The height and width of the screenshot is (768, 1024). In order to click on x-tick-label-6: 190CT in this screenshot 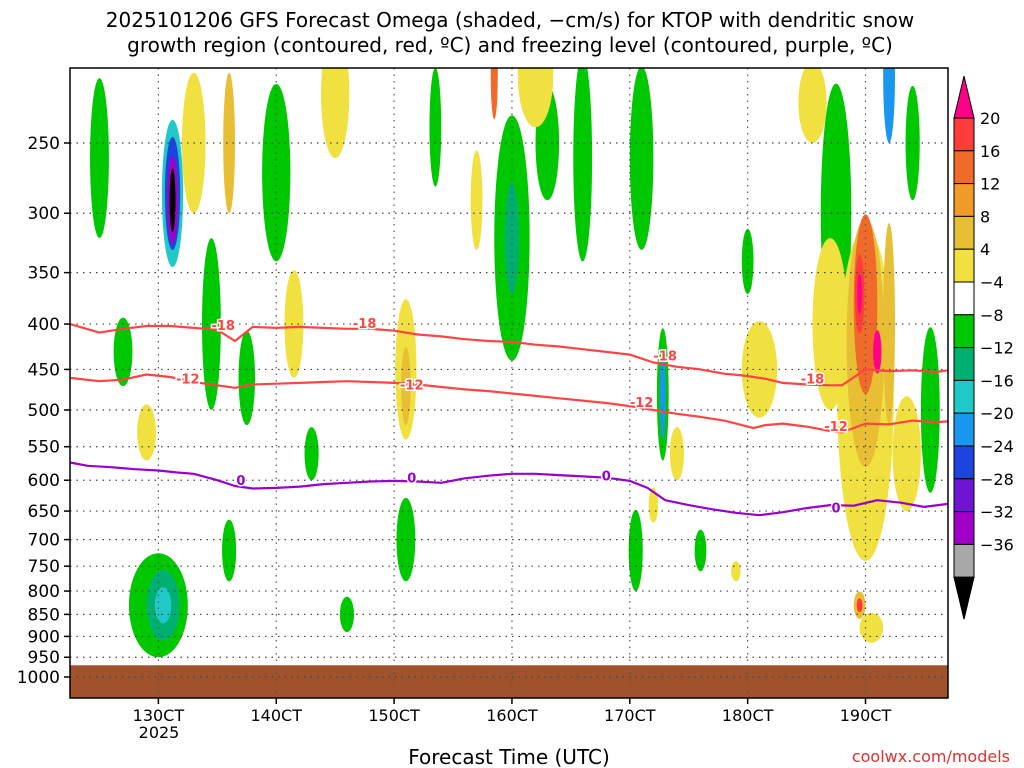, I will do `click(866, 715)`.